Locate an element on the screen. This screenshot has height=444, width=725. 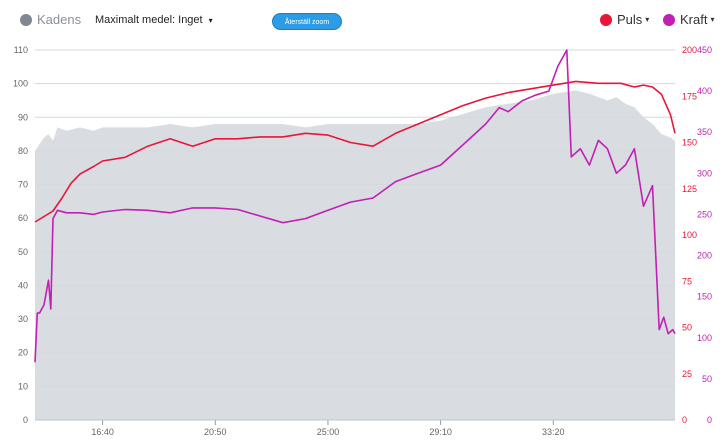
max-average-select: Maximalt medel: Inget ▾ is located at coordinates (154, 20).